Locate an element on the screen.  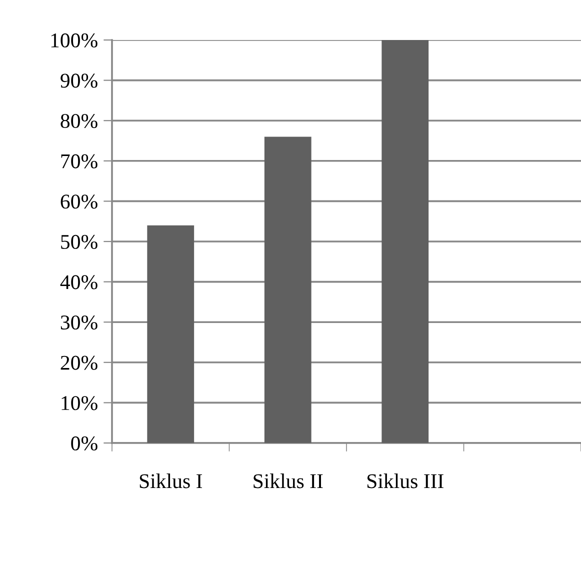
x-tick-label: Siklus II is located at coordinates (288, 481).